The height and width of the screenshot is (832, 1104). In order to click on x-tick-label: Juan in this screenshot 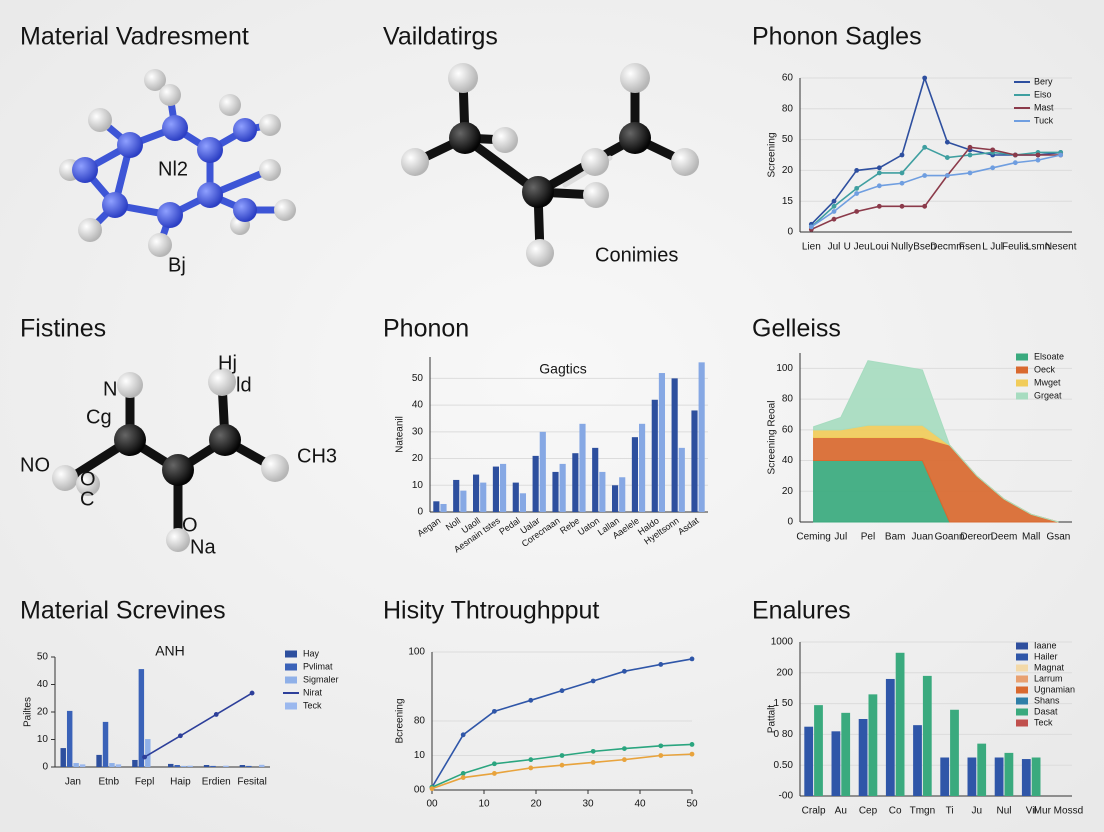, I will do `click(923, 537)`.